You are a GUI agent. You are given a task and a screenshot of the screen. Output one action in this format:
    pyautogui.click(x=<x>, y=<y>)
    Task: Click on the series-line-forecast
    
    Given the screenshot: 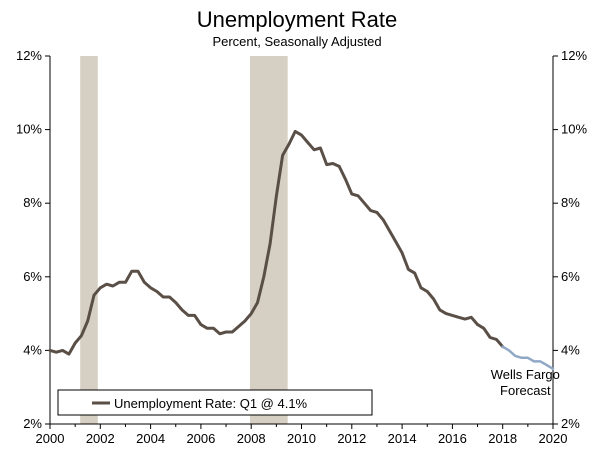 What is the action you would take?
    pyautogui.click(x=528, y=358)
    